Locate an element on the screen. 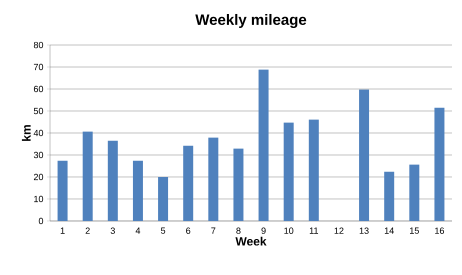 Image resolution: width=462 pixels, height=275 pixels. y-tick-label: 60 is located at coordinates (39, 89).